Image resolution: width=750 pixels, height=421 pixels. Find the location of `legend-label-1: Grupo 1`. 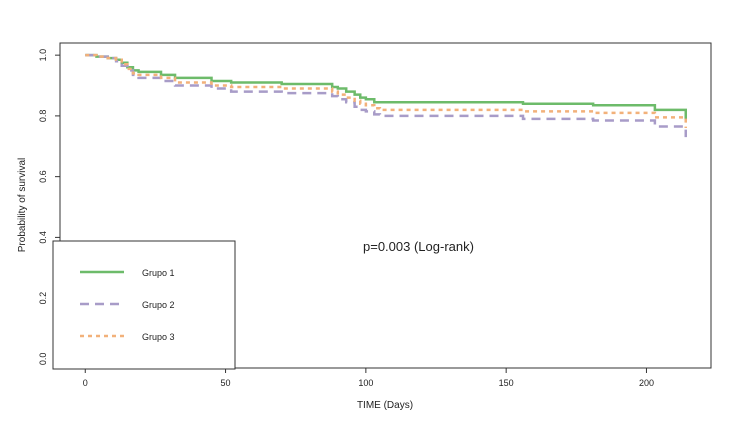

legend-label-1: Grupo 1 is located at coordinates (158, 273).